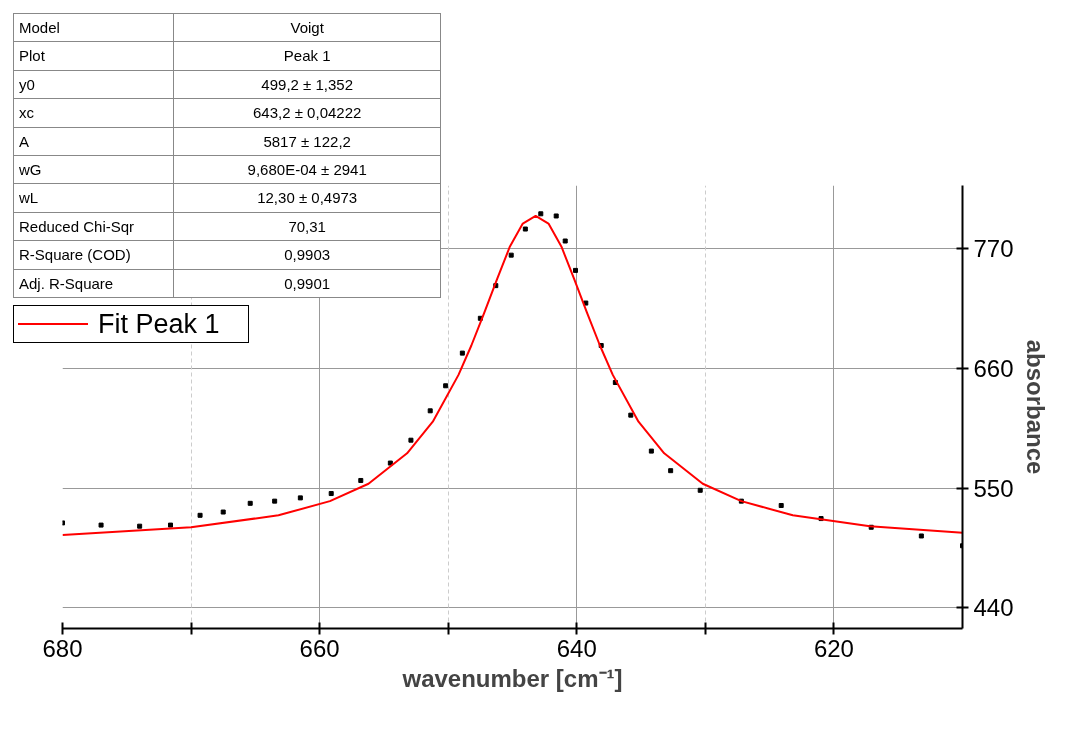 This screenshot has width=1091, height=753. Describe the element at coordinates (307, 27) in the screenshot. I see `annotation: Voigt` at that location.